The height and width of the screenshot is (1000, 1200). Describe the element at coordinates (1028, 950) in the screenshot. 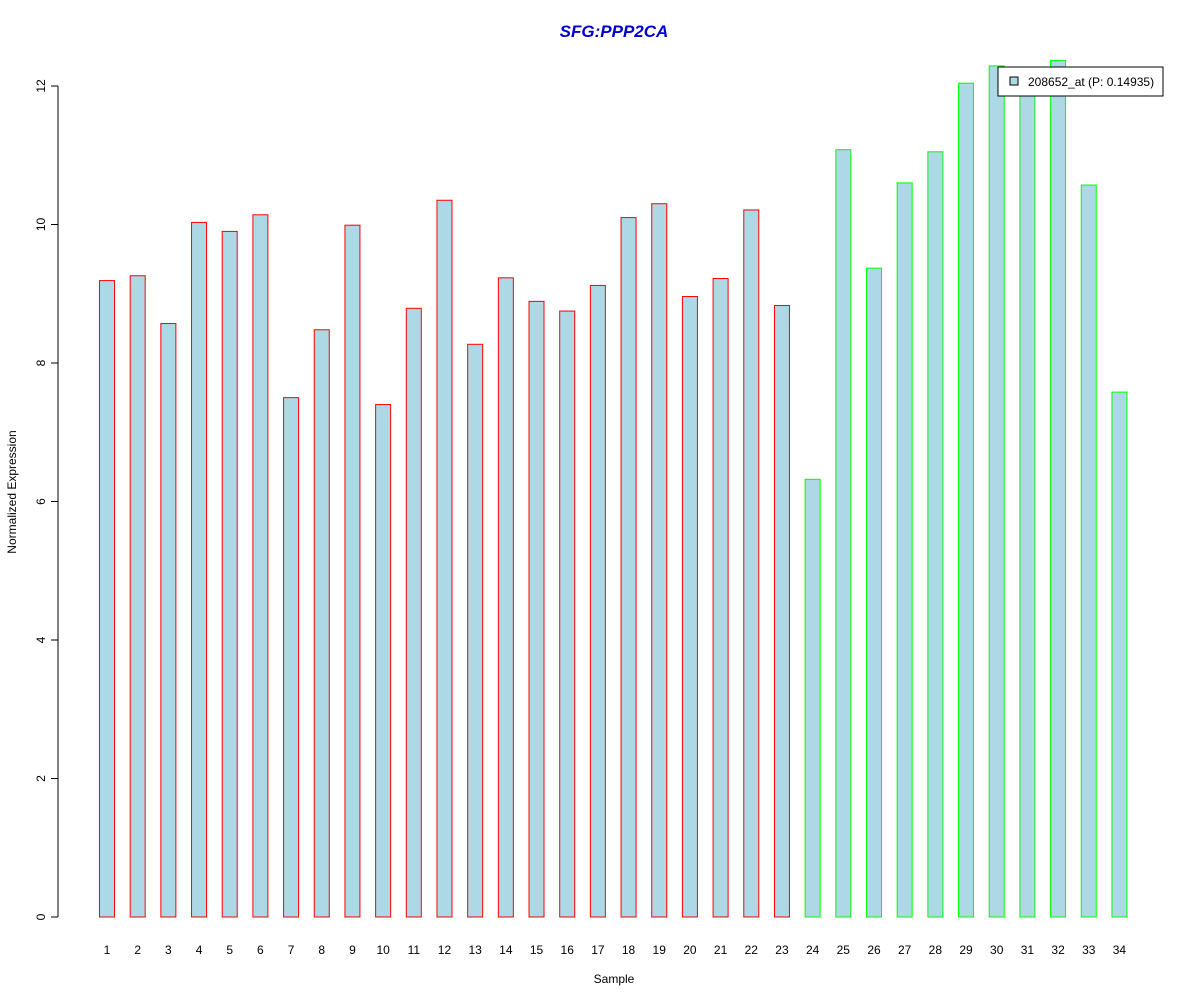

I see `x-tick-label: 31` at that location.